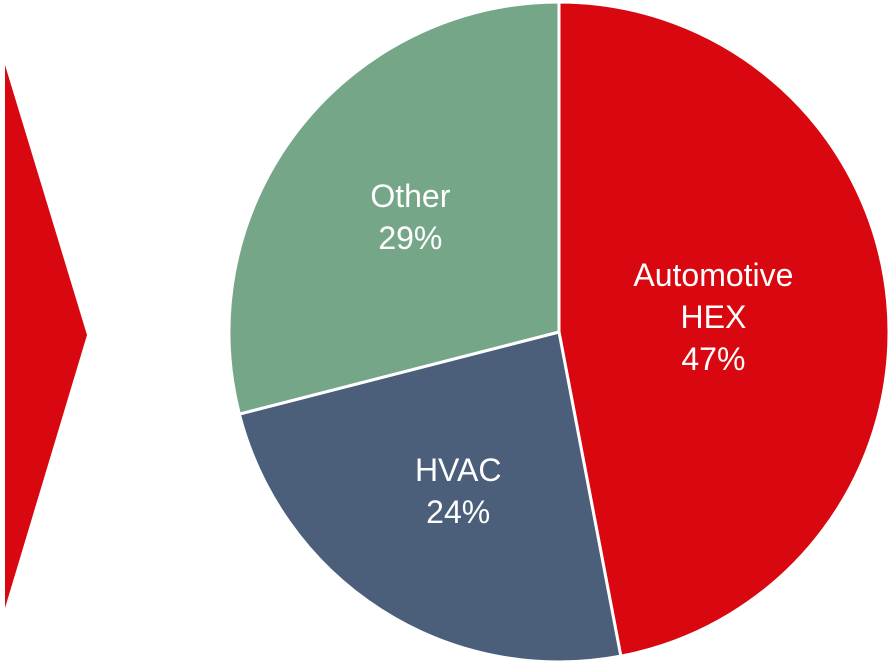 Image resolution: width=889 pixels, height=661 pixels. Describe the element at coordinates (410, 195) in the screenshot. I see `category-label: Other` at that location.